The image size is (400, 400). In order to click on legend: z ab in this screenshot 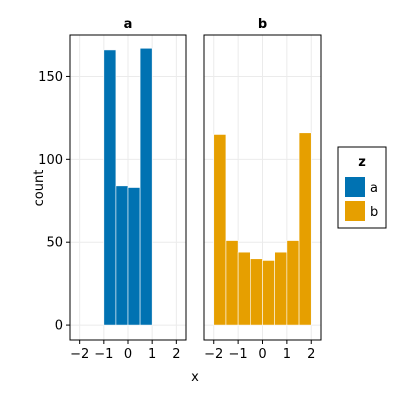, I will do `click(362, 187)`.